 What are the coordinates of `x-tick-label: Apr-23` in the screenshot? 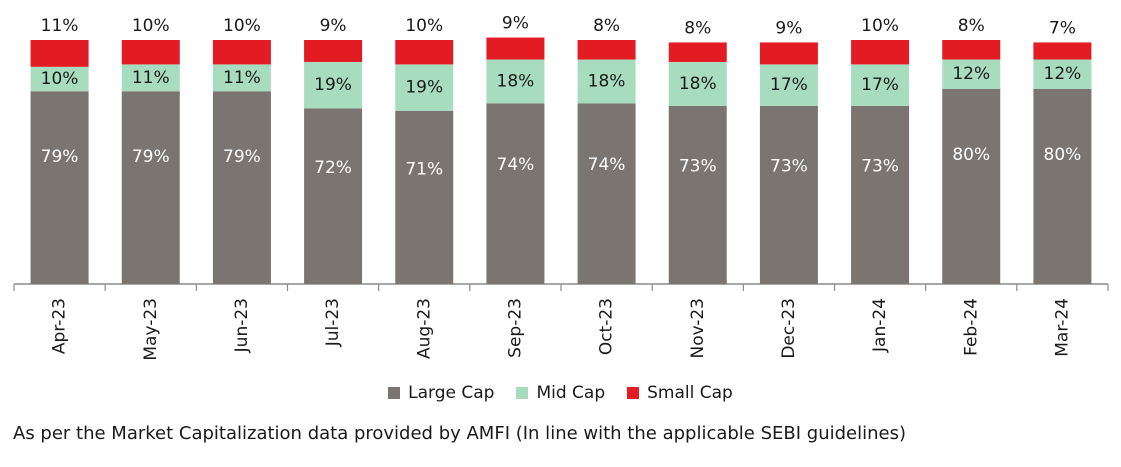 It's located at (60, 326).